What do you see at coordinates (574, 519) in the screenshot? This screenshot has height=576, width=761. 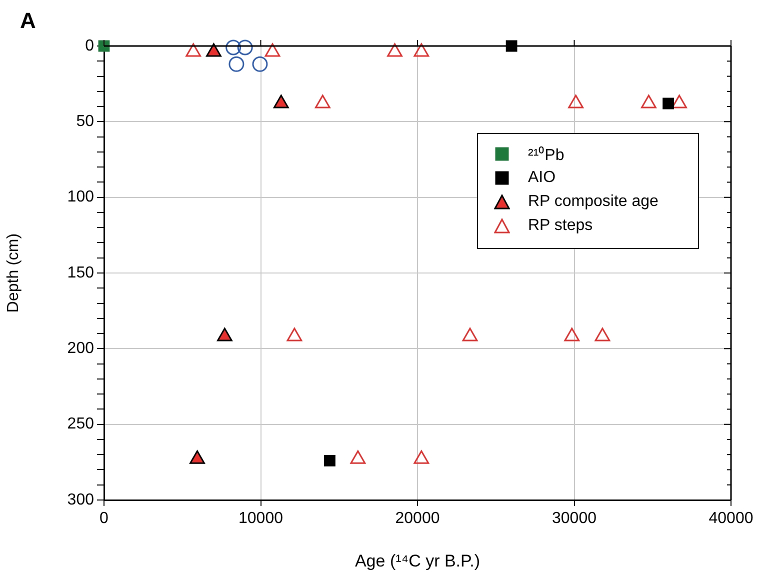 I see `x-tick-label: 30000` at bounding box center [574, 519].